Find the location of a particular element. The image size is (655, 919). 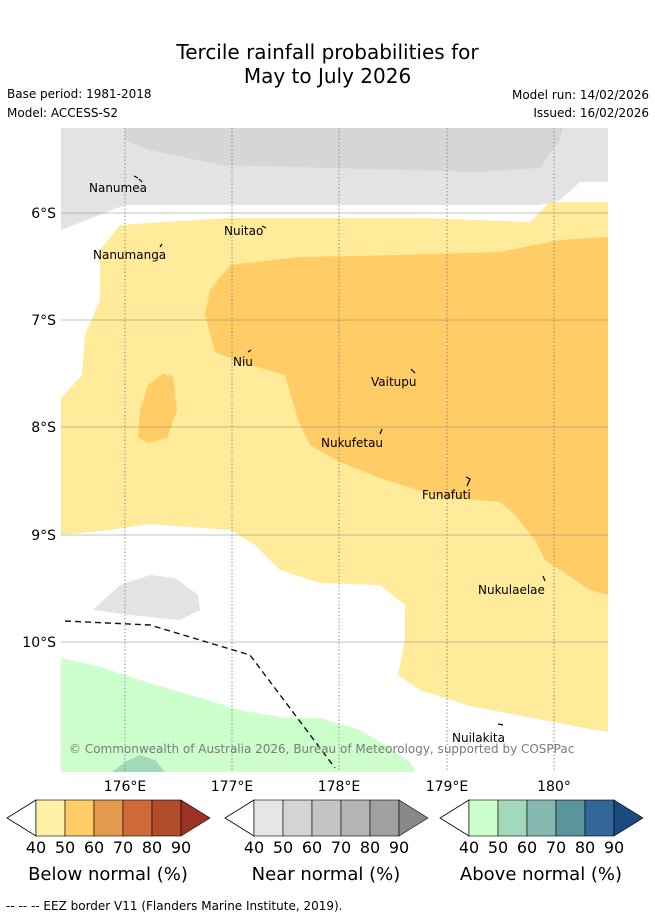

place-label-niu: Niu is located at coordinates (243, 362).